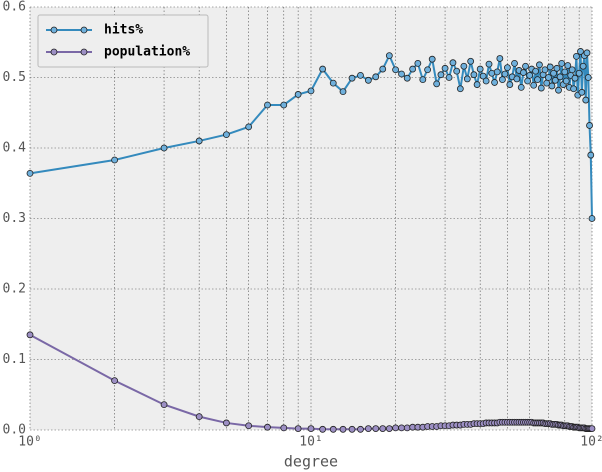 This screenshot has width=602, height=472. Describe the element at coordinates (14, 359) in the screenshot. I see `y-tick-label: 0.1` at that location.